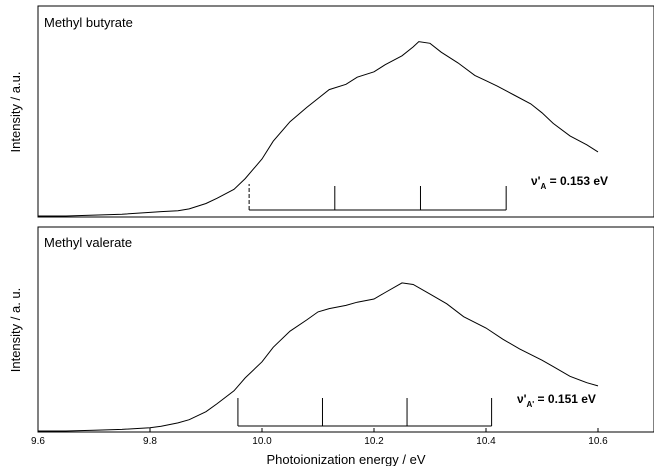 This screenshot has width=654, height=466. Describe the element at coordinates (577, 181) in the screenshot. I see `annotation-value: = 0.153 eV` at that location.